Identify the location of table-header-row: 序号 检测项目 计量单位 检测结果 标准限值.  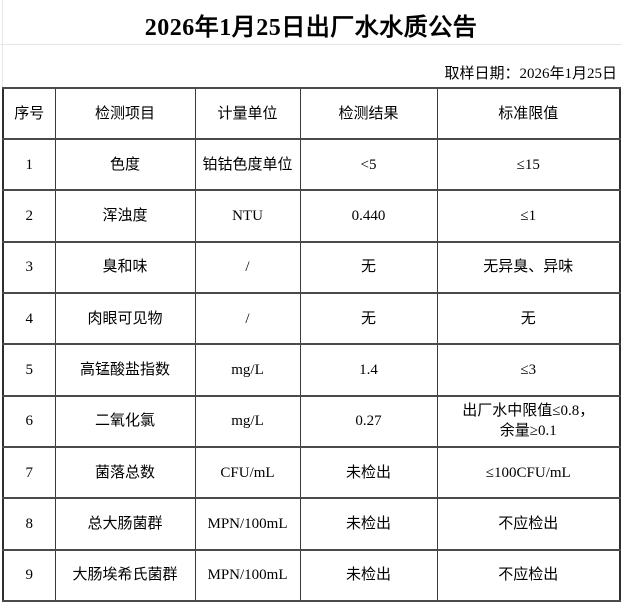
(311, 113).